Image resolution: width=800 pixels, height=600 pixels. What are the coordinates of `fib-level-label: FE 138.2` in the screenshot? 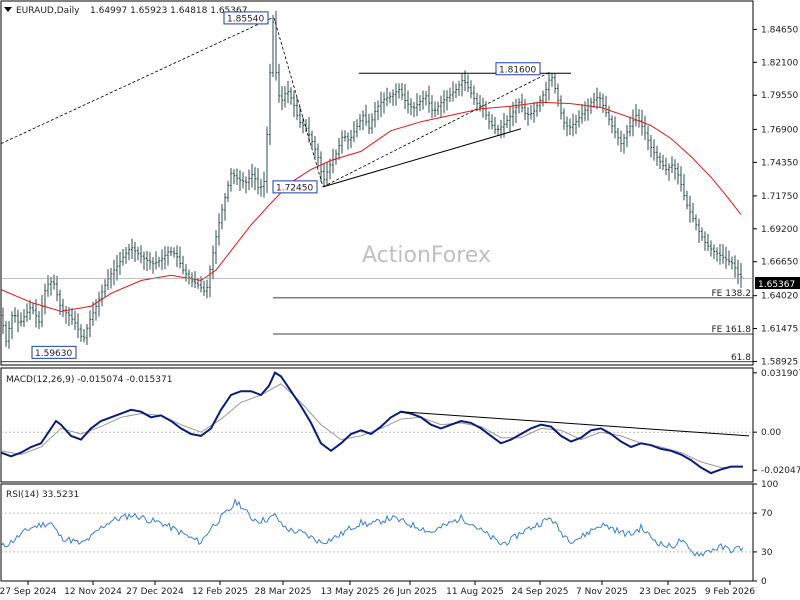 It's located at (732, 294).